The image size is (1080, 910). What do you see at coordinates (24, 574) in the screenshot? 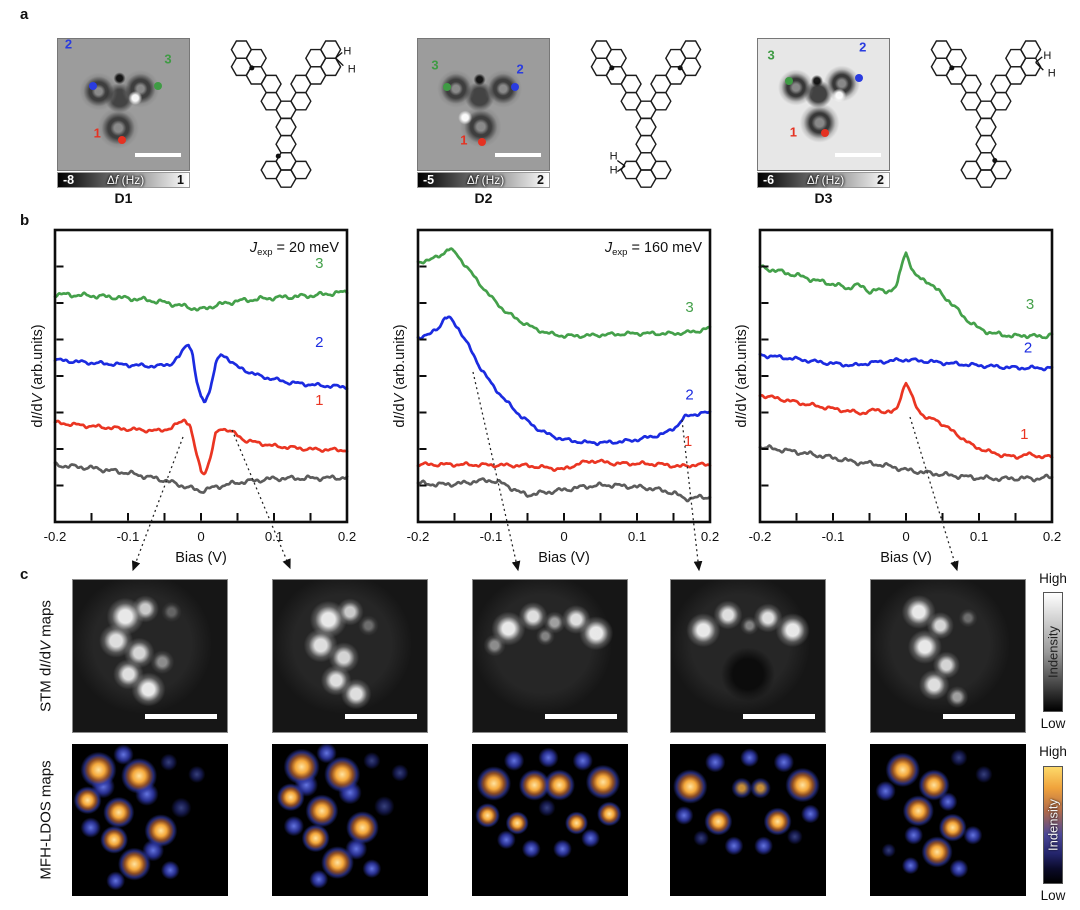
I see `panel-c-label: c` at bounding box center [24, 574].